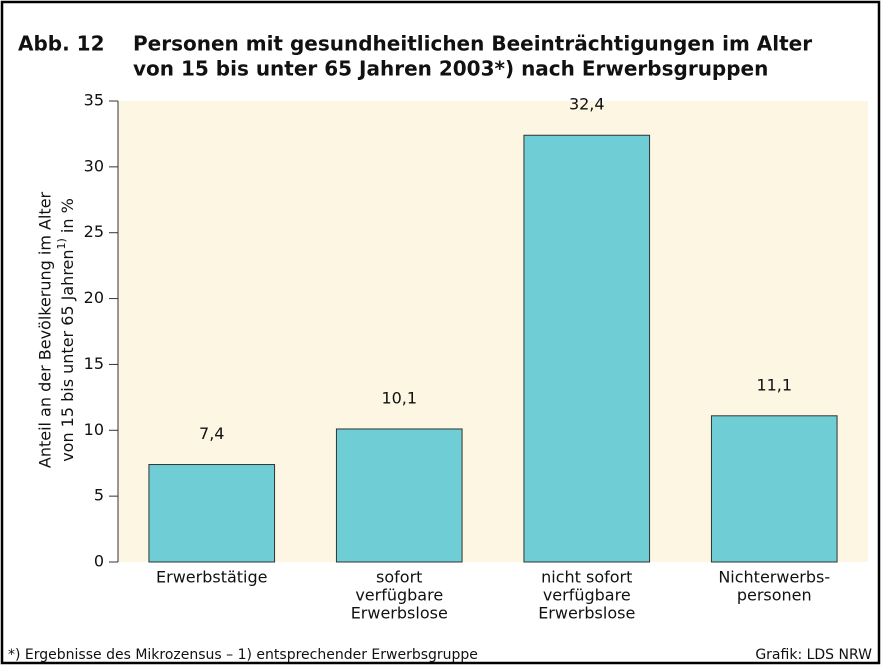  Describe the element at coordinates (813, 655) in the screenshot. I see `source: Grafik: LDS NRW` at that location.